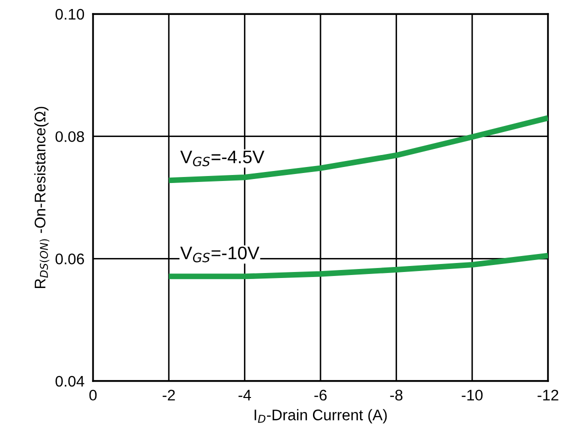  Describe the element at coordinates (70, 381) in the screenshot. I see `y-tick-label: 0.04` at that location.